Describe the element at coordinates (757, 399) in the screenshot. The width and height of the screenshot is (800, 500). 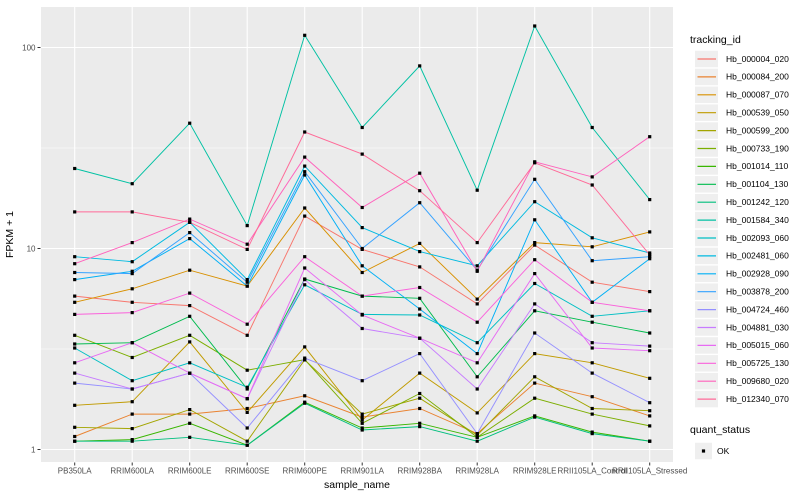
I see `legend-label: Hb_012340_070` at that location.